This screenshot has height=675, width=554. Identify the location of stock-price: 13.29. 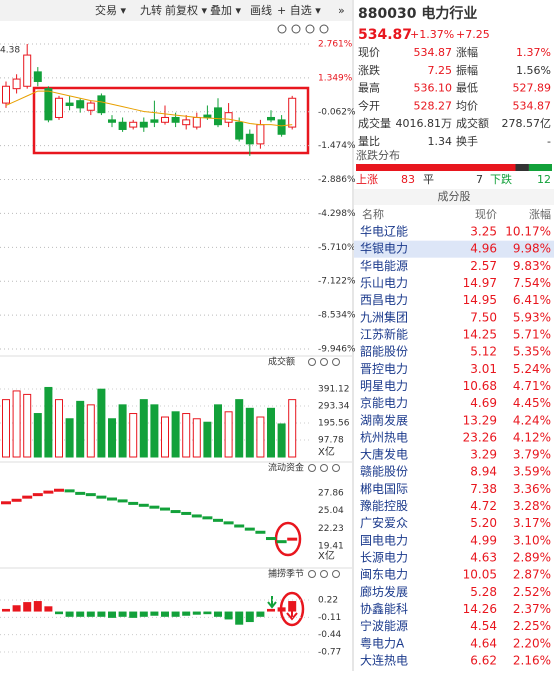
(480, 420).